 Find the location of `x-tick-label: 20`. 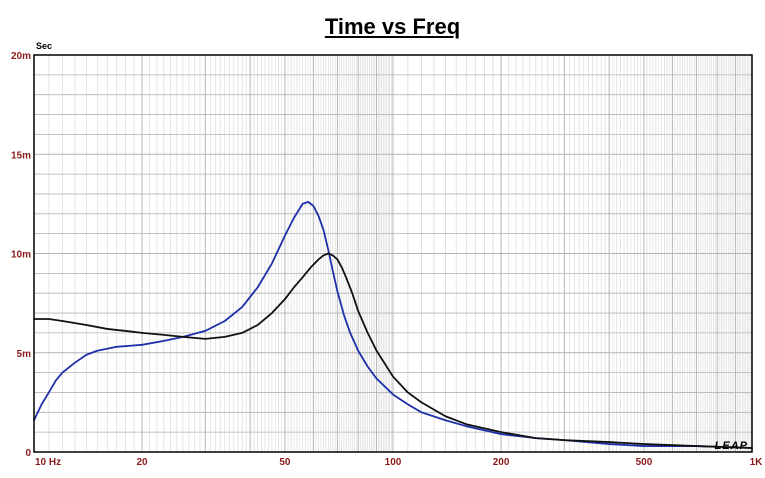

x-tick-label: 20 is located at coordinates (143, 462).